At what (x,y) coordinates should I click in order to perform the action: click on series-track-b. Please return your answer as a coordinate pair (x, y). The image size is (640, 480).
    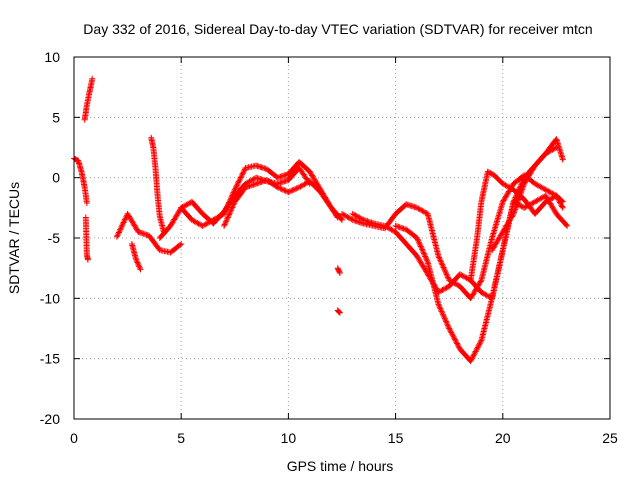
    Looking at the image, I should click on (88, 99).